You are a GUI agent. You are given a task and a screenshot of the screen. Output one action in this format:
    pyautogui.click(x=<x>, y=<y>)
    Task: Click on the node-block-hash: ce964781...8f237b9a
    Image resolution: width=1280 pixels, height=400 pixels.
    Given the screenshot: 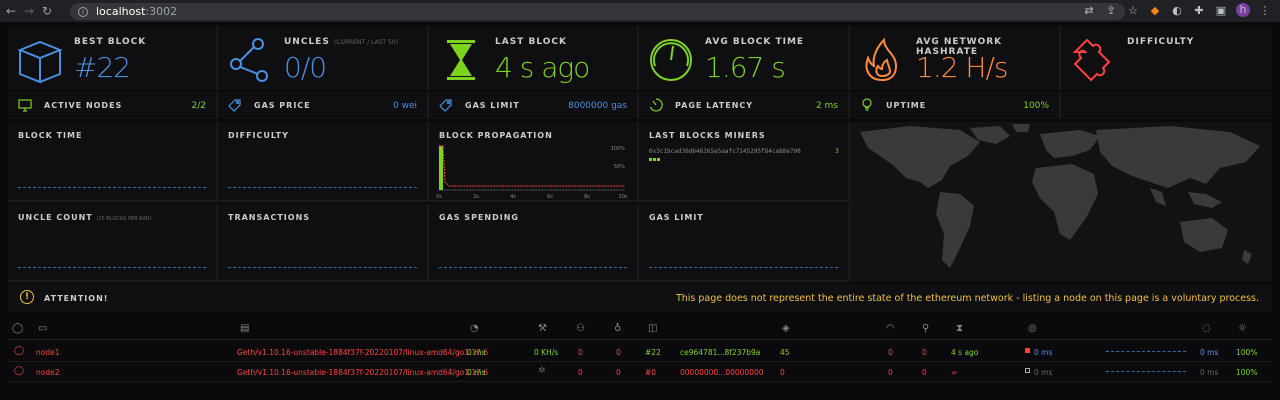 What is the action you would take?
    pyautogui.click(x=720, y=352)
    